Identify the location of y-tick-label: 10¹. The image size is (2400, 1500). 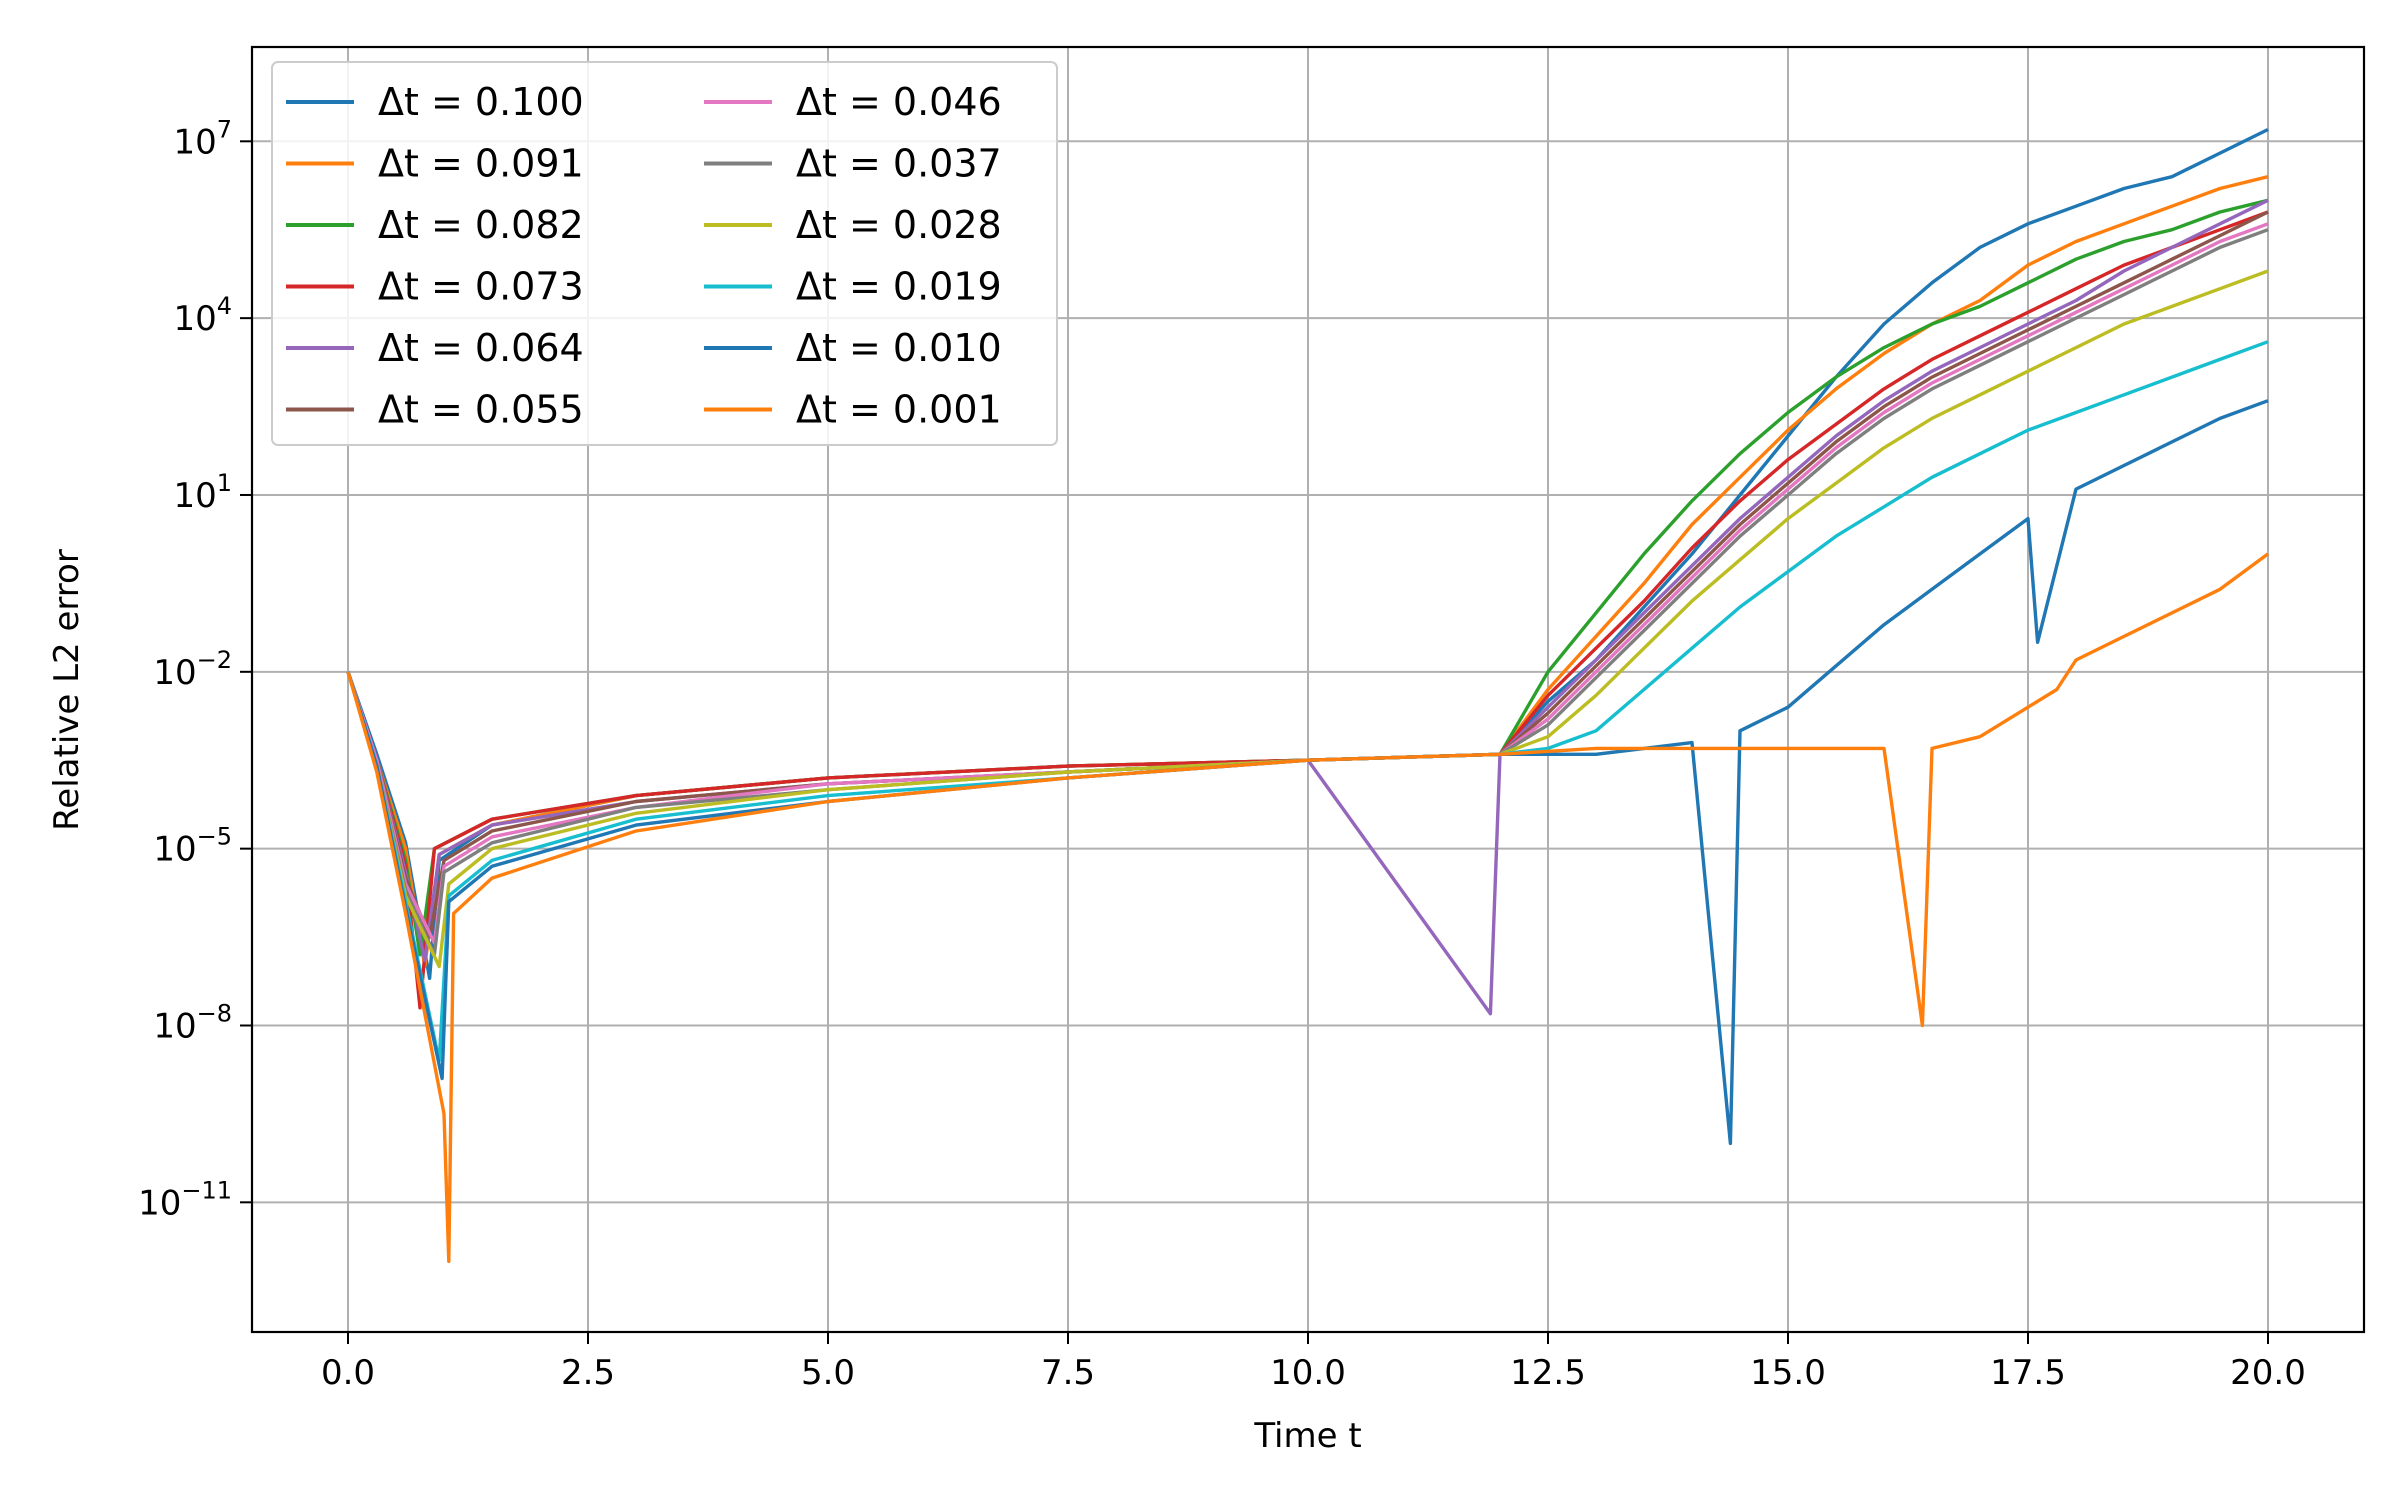
(202, 492).